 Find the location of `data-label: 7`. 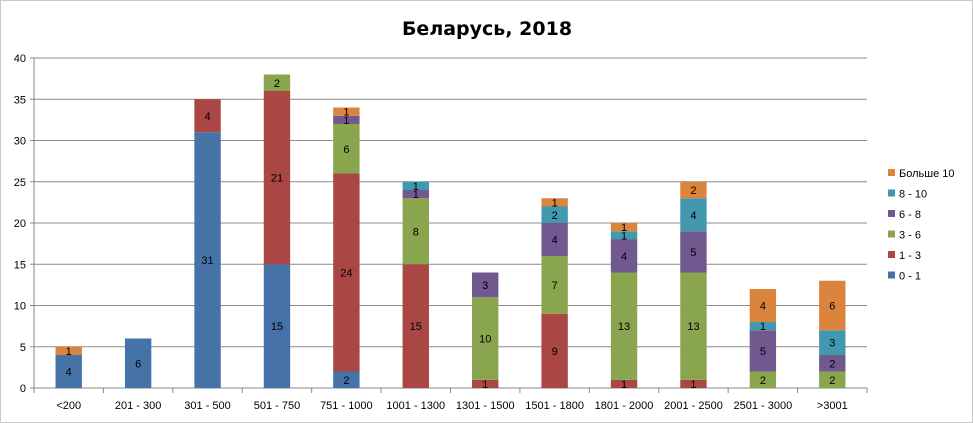

data-label: 7 is located at coordinates (555, 286).